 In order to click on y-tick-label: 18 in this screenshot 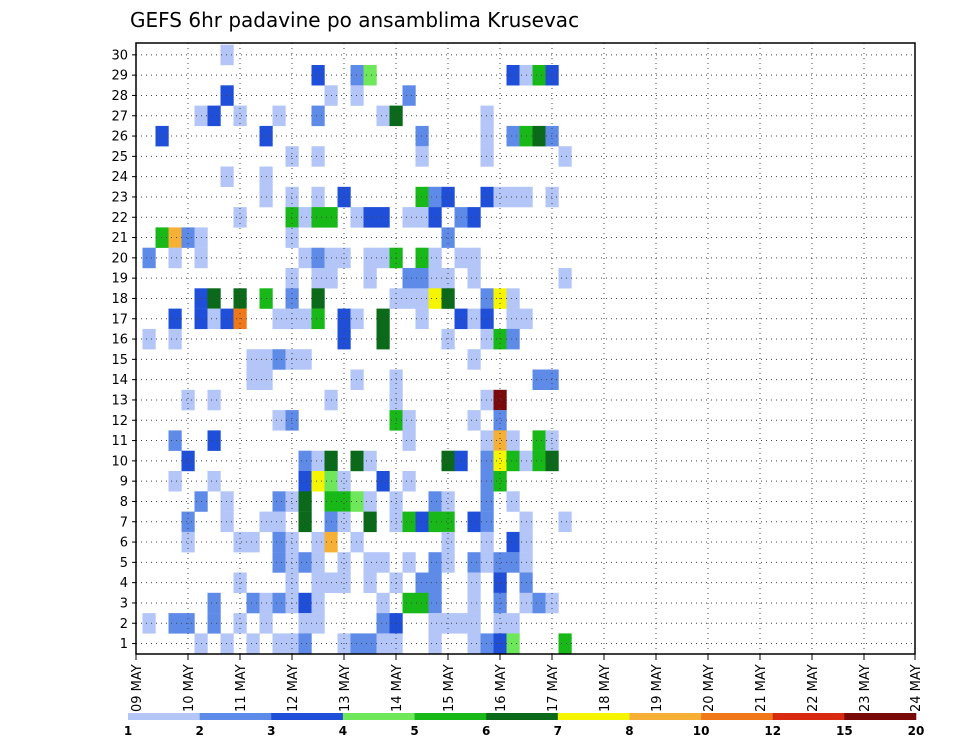, I will do `click(119, 299)`.